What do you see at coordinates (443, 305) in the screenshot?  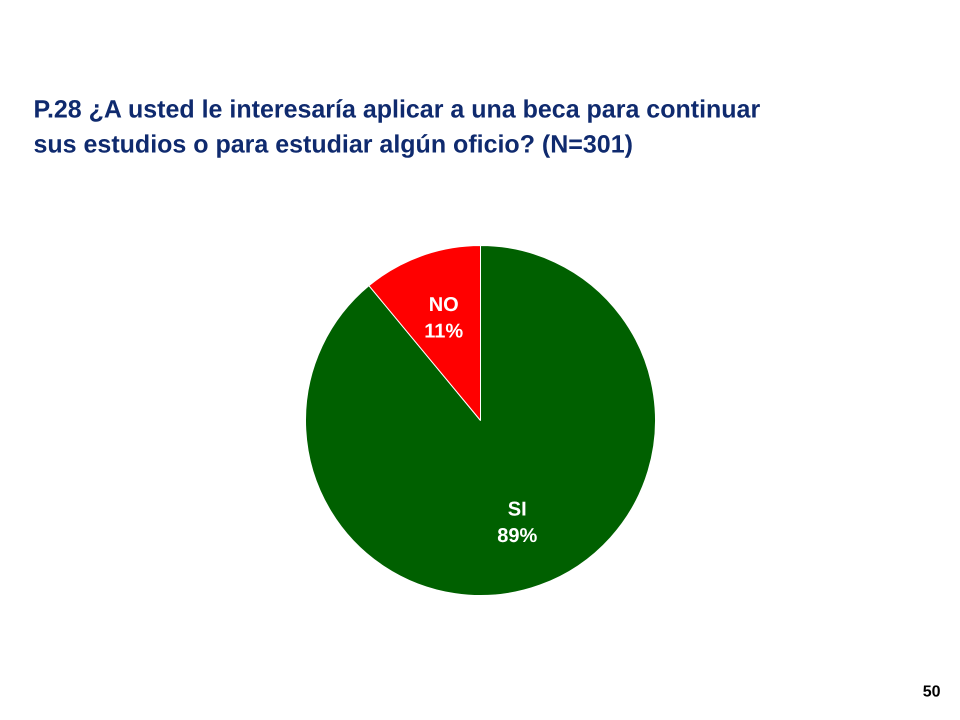 I see `slice-label: NO` at bounding box center [443, 305].